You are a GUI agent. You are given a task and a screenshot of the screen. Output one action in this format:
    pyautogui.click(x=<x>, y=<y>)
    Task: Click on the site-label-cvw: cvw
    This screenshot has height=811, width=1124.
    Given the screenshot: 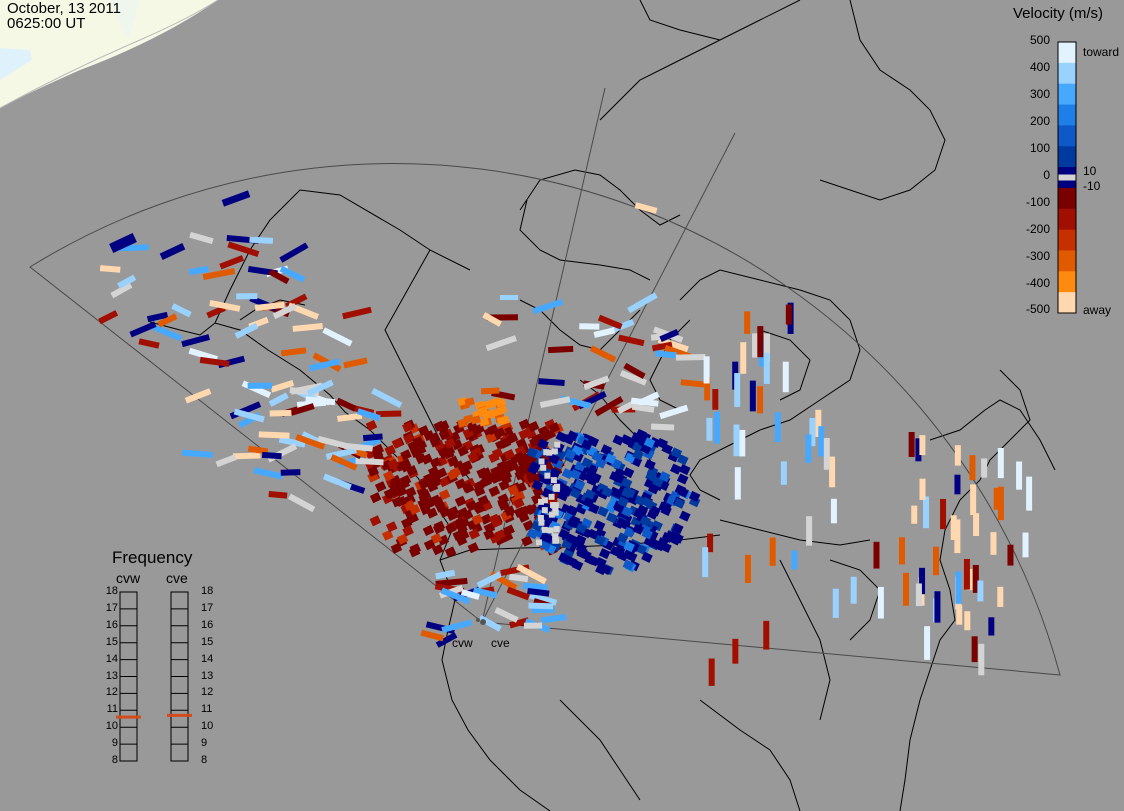 What is the action you would take?
    pyautogui.click(x=462, y=643)
    